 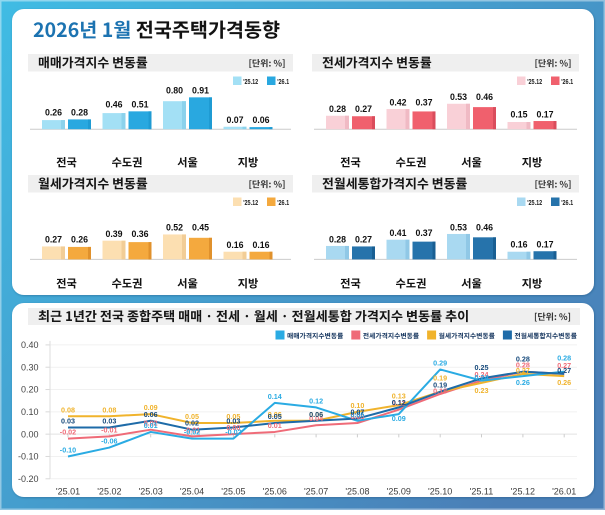 What do you see at coordinates (275, 492) in the screenshot?
I see `svg-text: '25.06` at bounding box center [275, 492].